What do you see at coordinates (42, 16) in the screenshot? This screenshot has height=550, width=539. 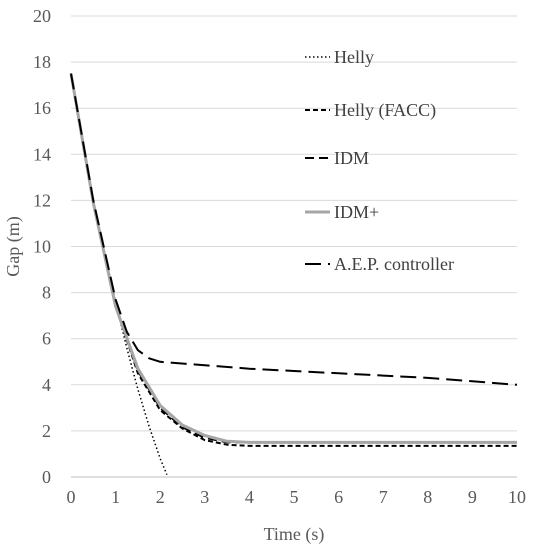 I see `y-tick-label: 20` at bounding box center [42, 16].